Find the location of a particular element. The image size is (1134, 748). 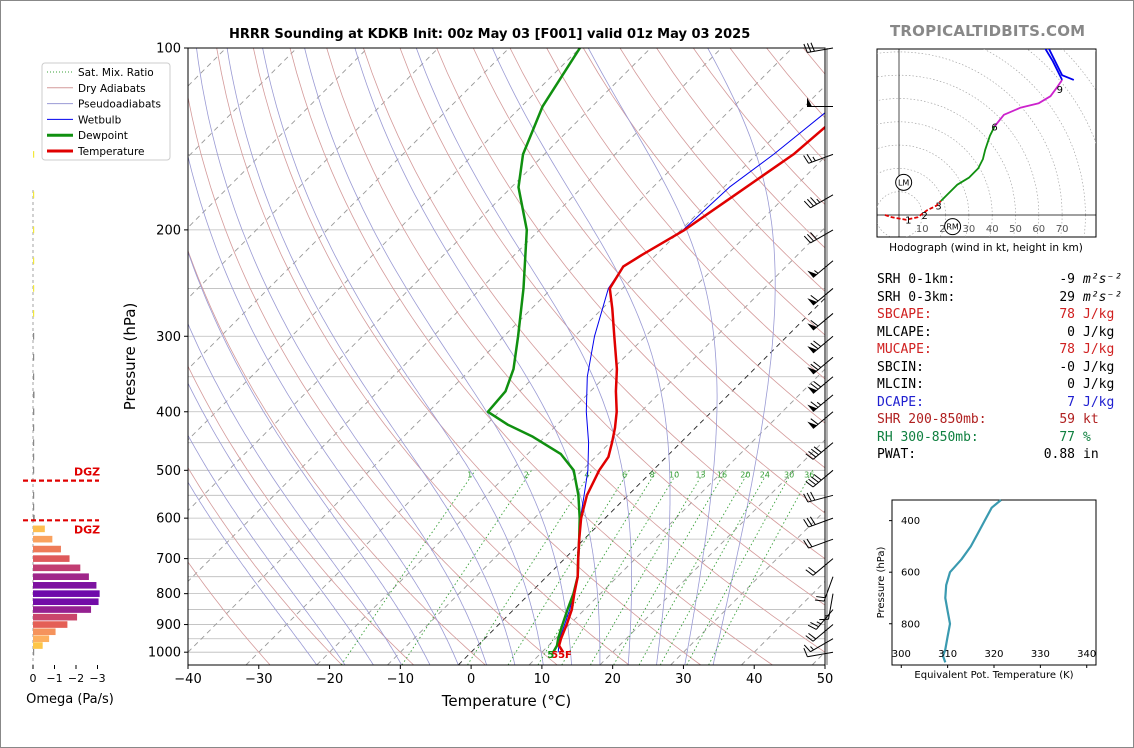

x-tick-label: 50 is located at coordinates (825, 679).